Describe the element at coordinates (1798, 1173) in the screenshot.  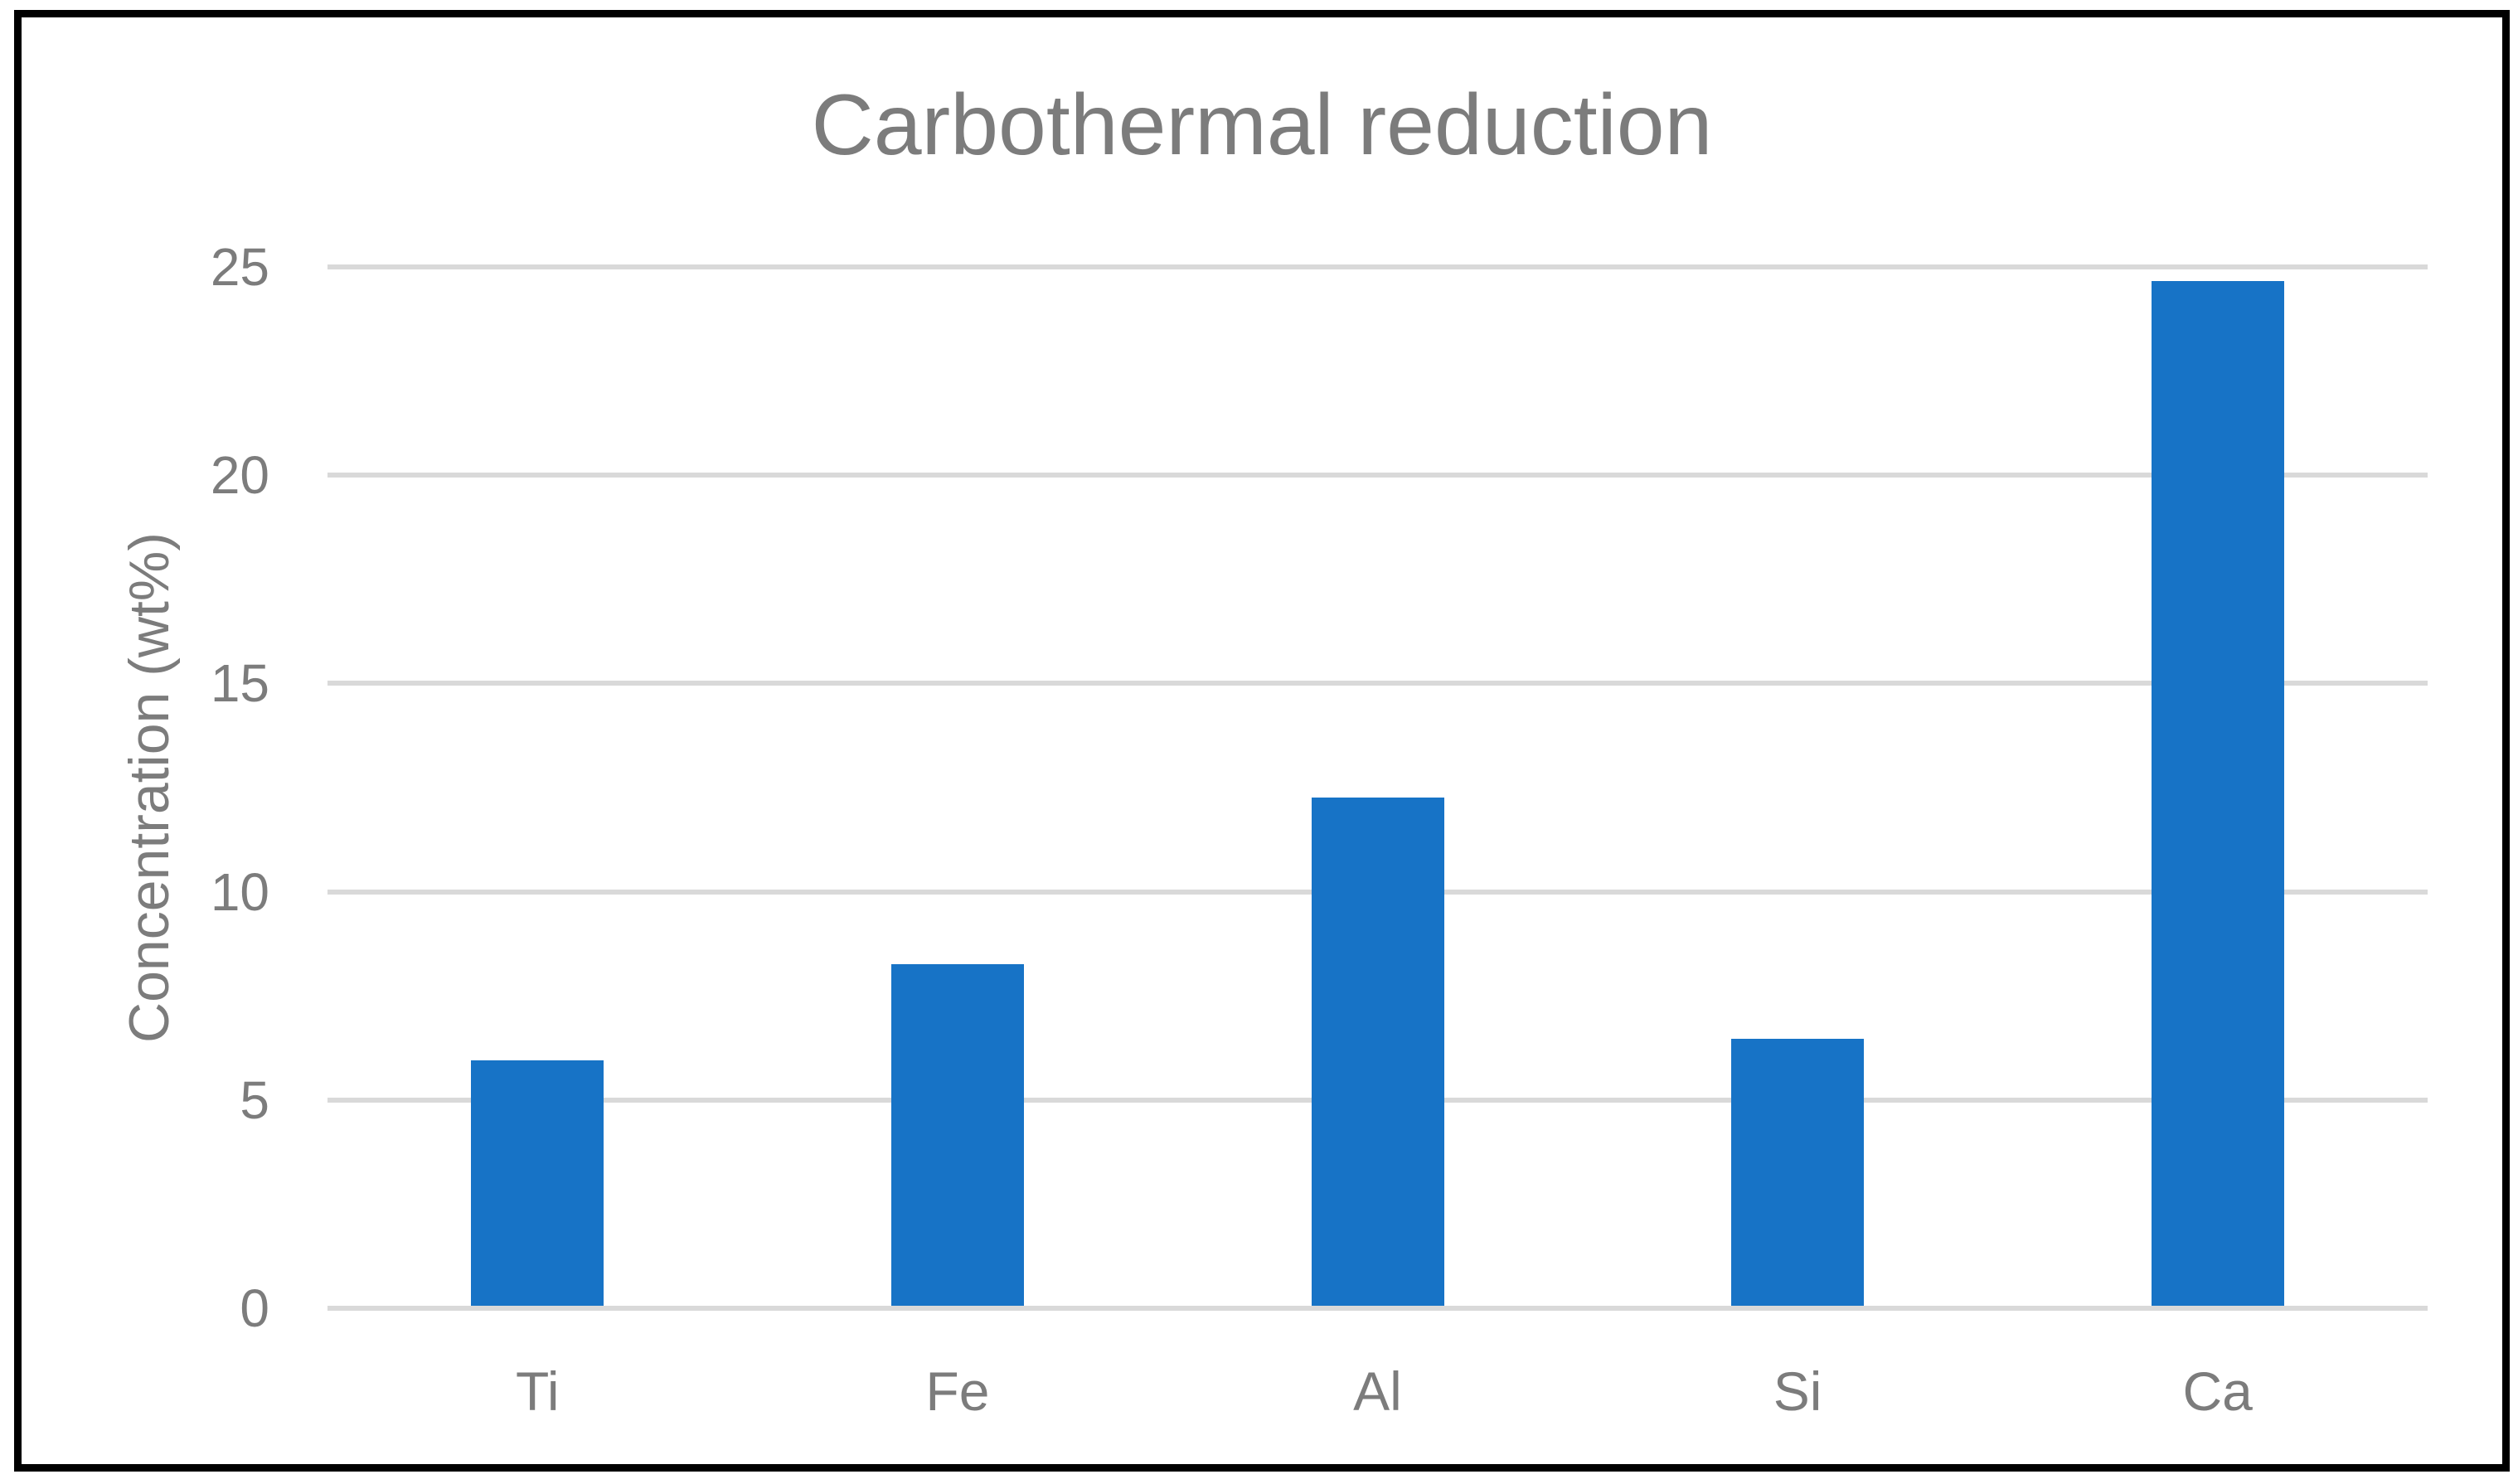
I see `bar-si` at that location.